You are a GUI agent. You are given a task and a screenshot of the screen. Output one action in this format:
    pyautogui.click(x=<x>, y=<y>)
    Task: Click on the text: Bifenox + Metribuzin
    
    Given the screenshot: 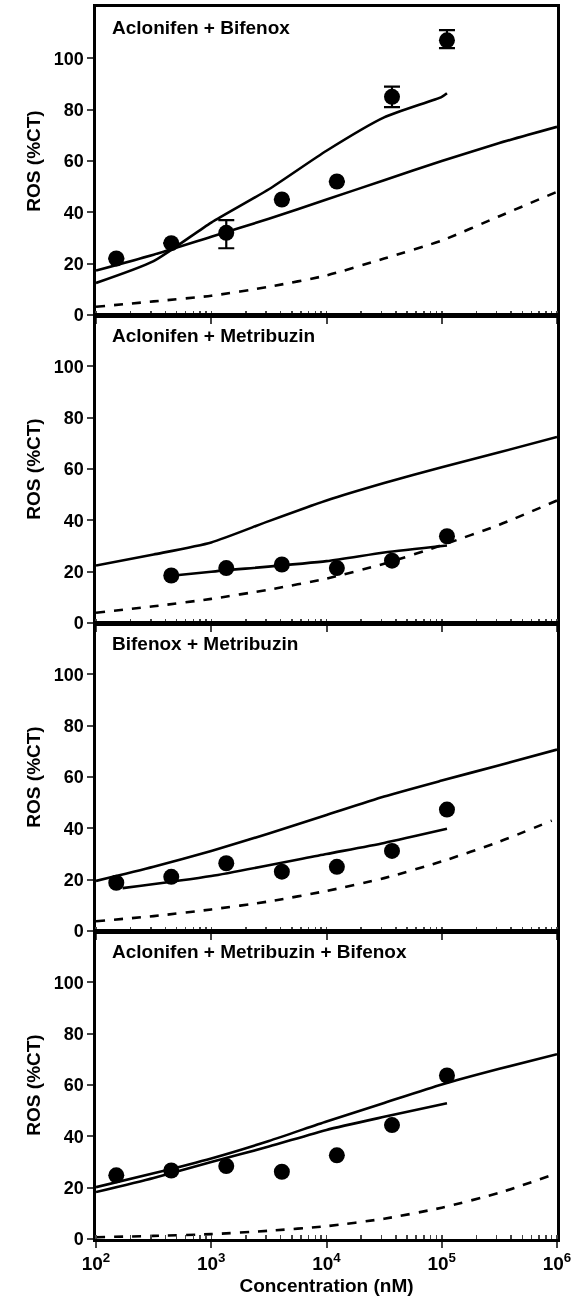 What is the action you would take?
    pyautogui.click(x=205, y=643)
    